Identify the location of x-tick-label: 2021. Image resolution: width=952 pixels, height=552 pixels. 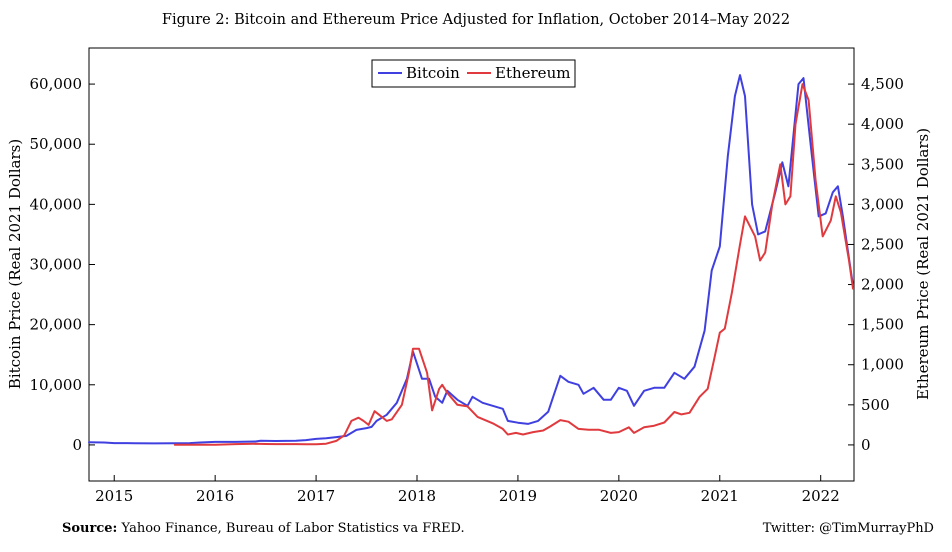
(720, 496).